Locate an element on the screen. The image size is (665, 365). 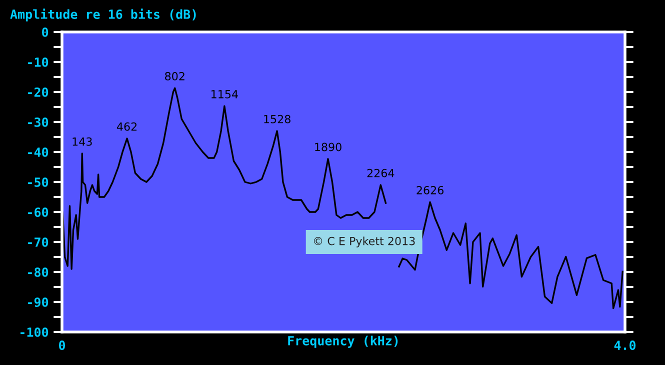
y-tick-label: -90 is located at coordinates (38, 302).